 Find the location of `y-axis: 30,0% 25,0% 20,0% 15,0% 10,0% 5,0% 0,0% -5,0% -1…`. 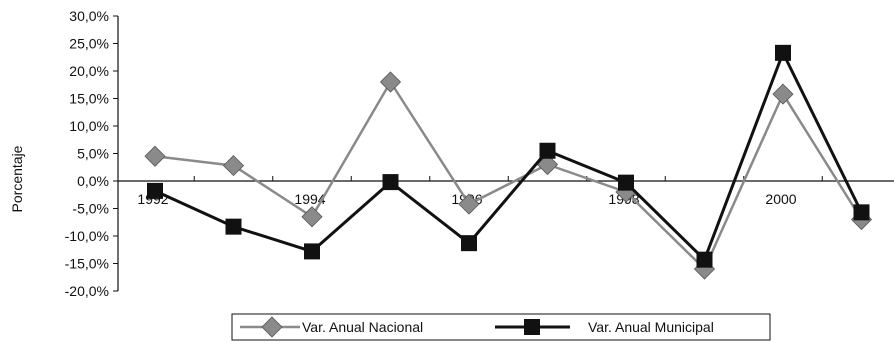

y-axis: 30,0% 25,0% 20,0% 15,0% 10,0% 5,0% 0,0% -5,0% -1… is located at coordinates (92, 153).